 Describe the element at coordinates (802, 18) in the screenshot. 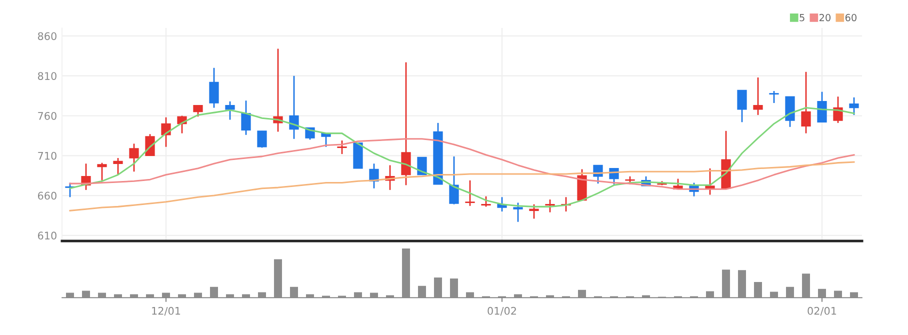

I see `legend-label: 5` at that location.